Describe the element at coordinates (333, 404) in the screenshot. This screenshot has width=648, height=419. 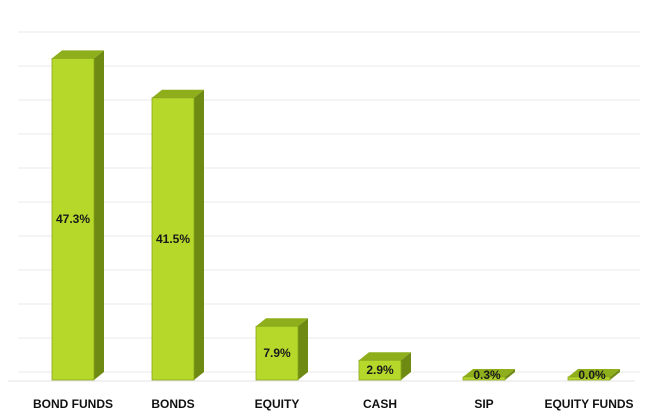
I see `category-labels: BOND FUNDS BONDS EQUITY CASH SIP EQUITY FUNDS` at that location.